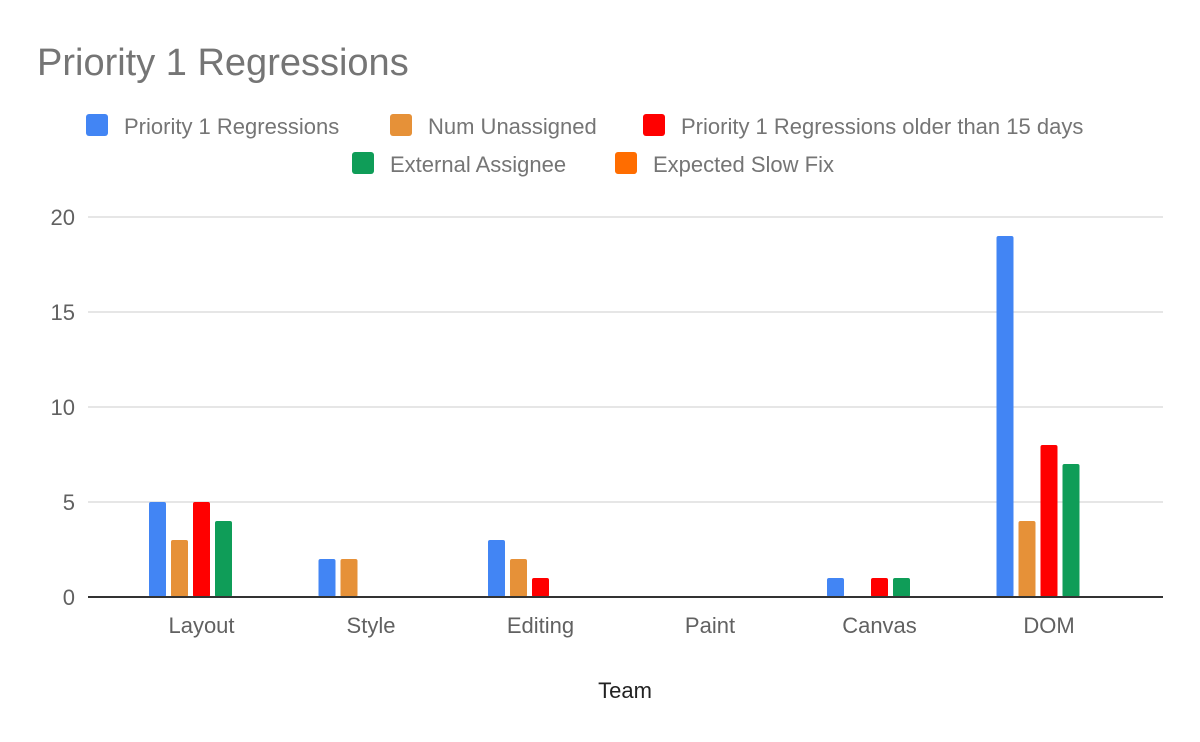  I want to click on legend-label: External Assignee, so click(478, 164).